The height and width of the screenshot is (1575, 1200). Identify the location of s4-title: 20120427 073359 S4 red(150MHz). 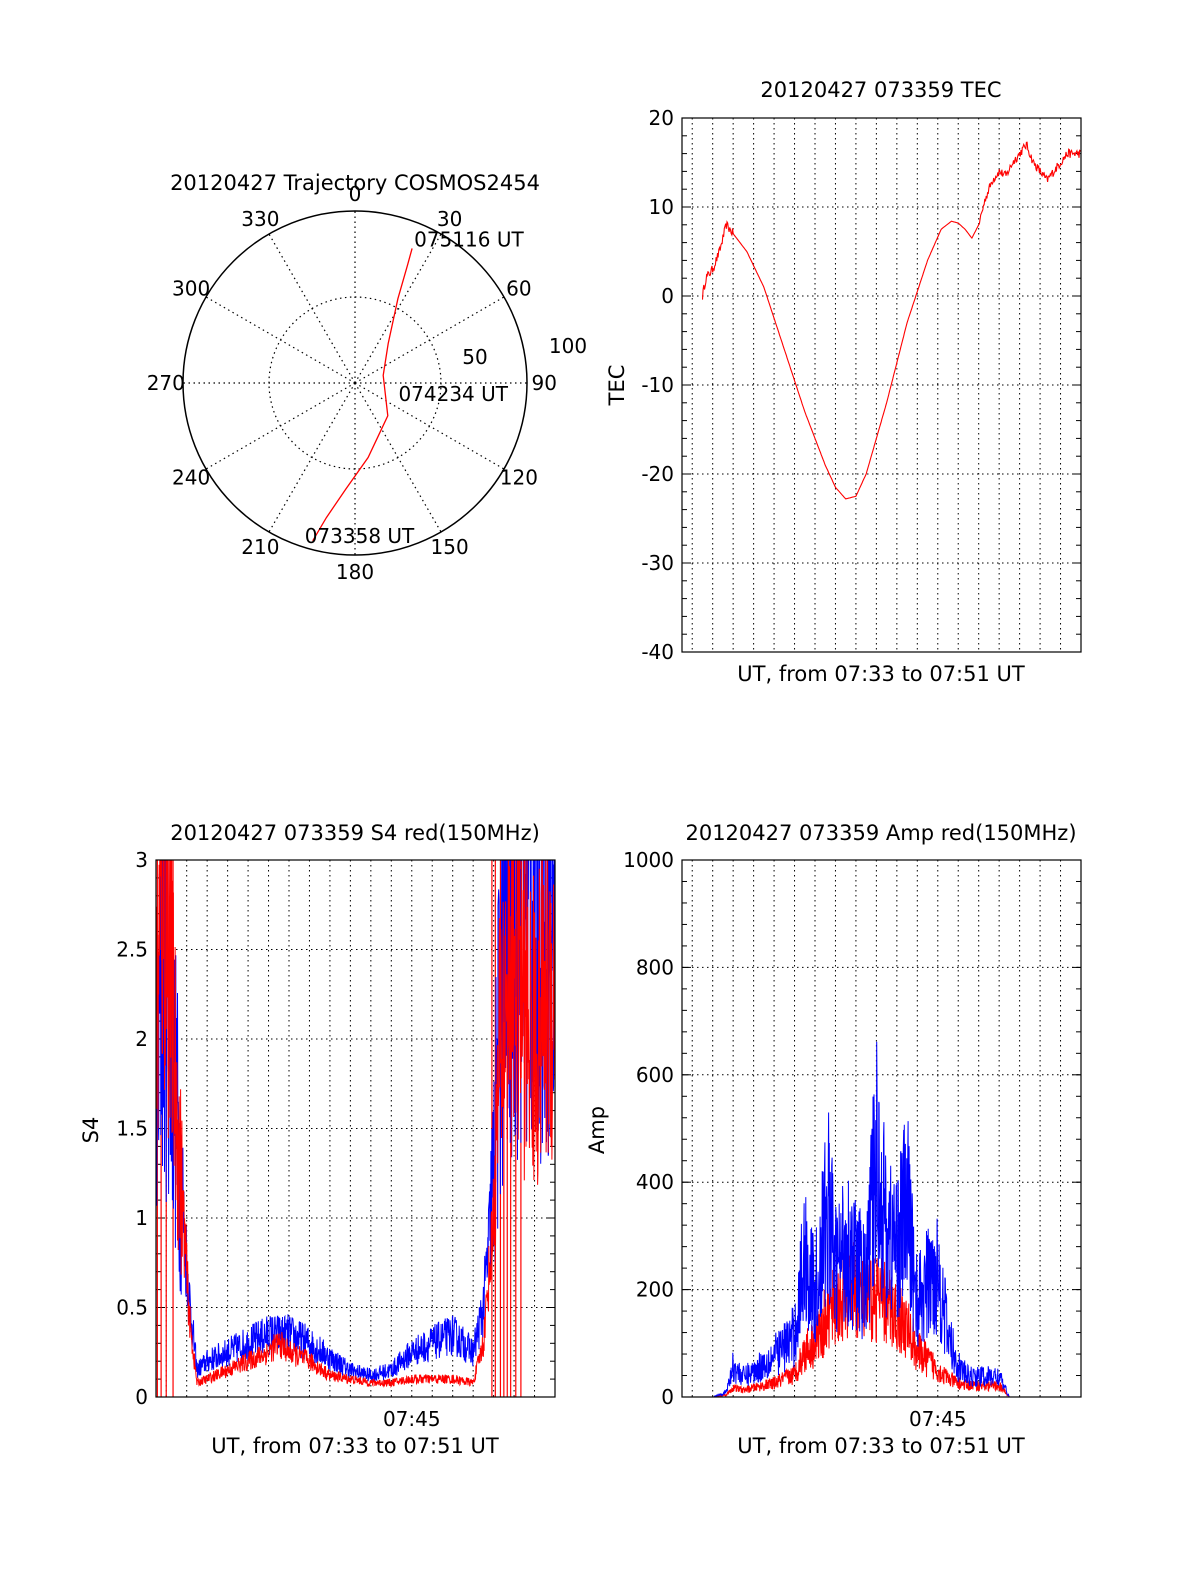
(355, 833).